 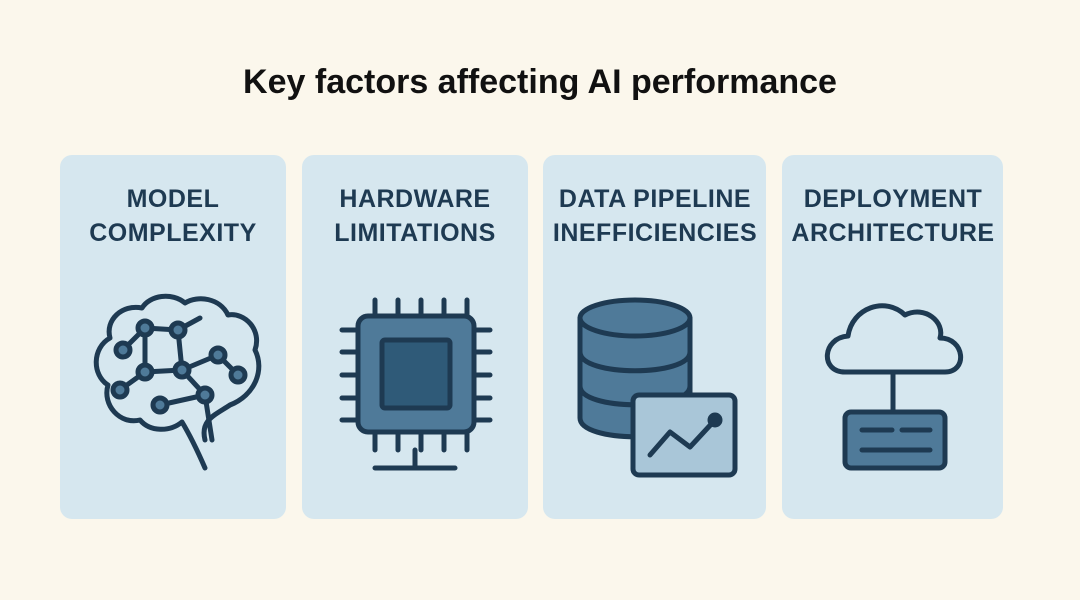 What do you see at coordinates (173, 233) in the screenshot?
I see `card-label: COMPLEXITY` at bounding box center [173, 233].